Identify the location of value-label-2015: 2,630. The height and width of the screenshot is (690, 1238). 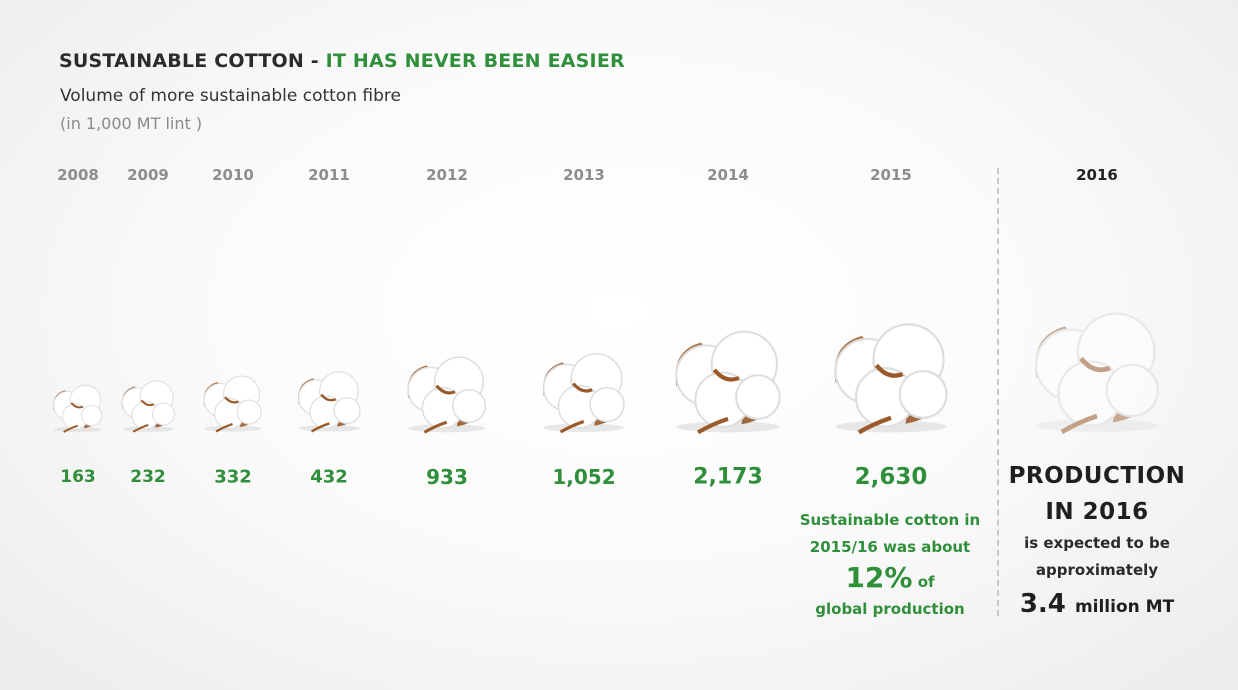
(891, 477).